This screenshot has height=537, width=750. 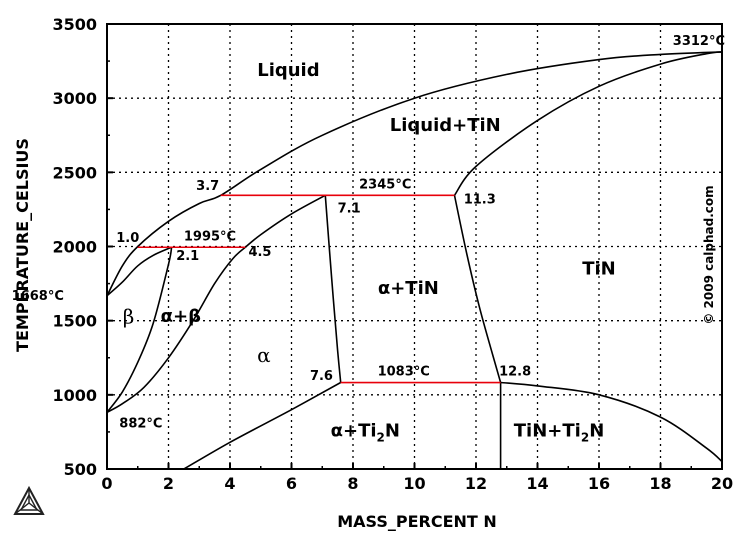 I want to click on annotation-label: 12.8, so click(x=515, y=372).